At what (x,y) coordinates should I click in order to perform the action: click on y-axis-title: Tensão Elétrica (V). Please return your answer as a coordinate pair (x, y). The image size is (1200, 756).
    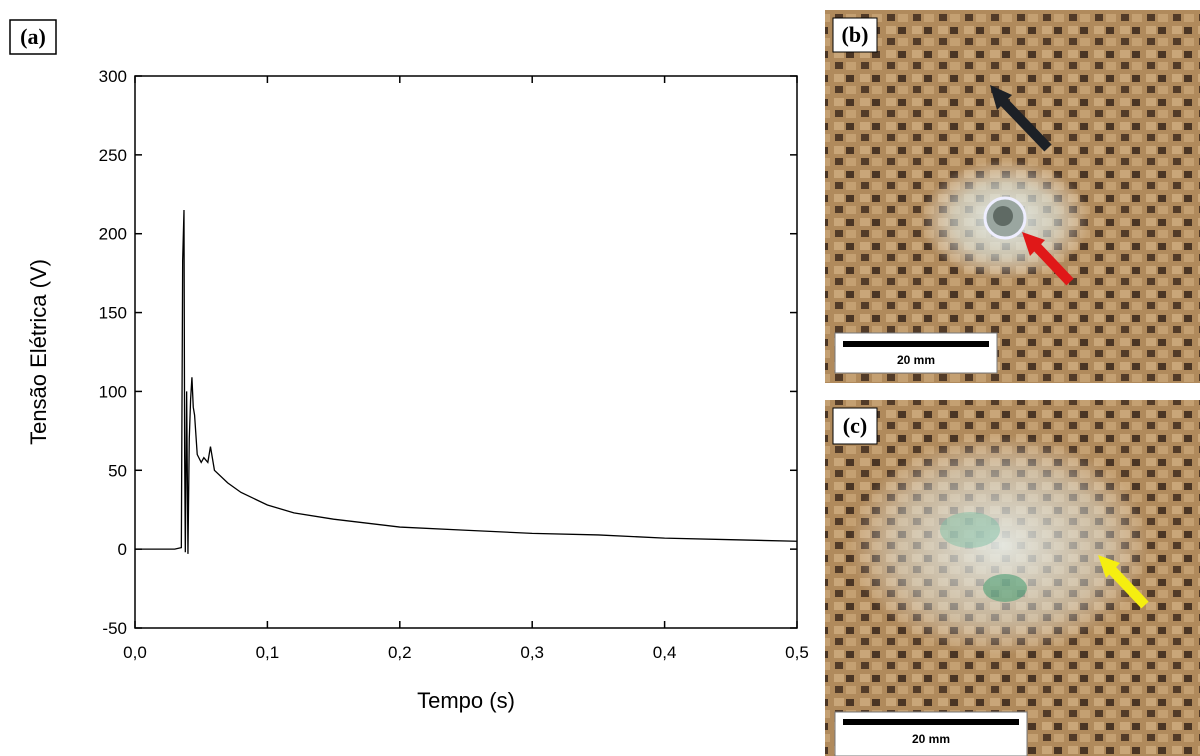
    Looking at the image, I should click on (38, 352).